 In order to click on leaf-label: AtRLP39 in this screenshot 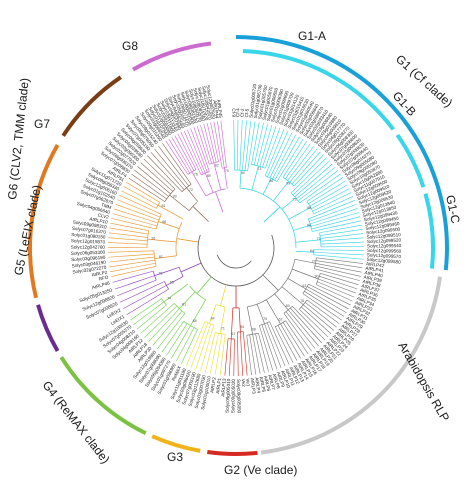, I will do `click(372, 278)`.